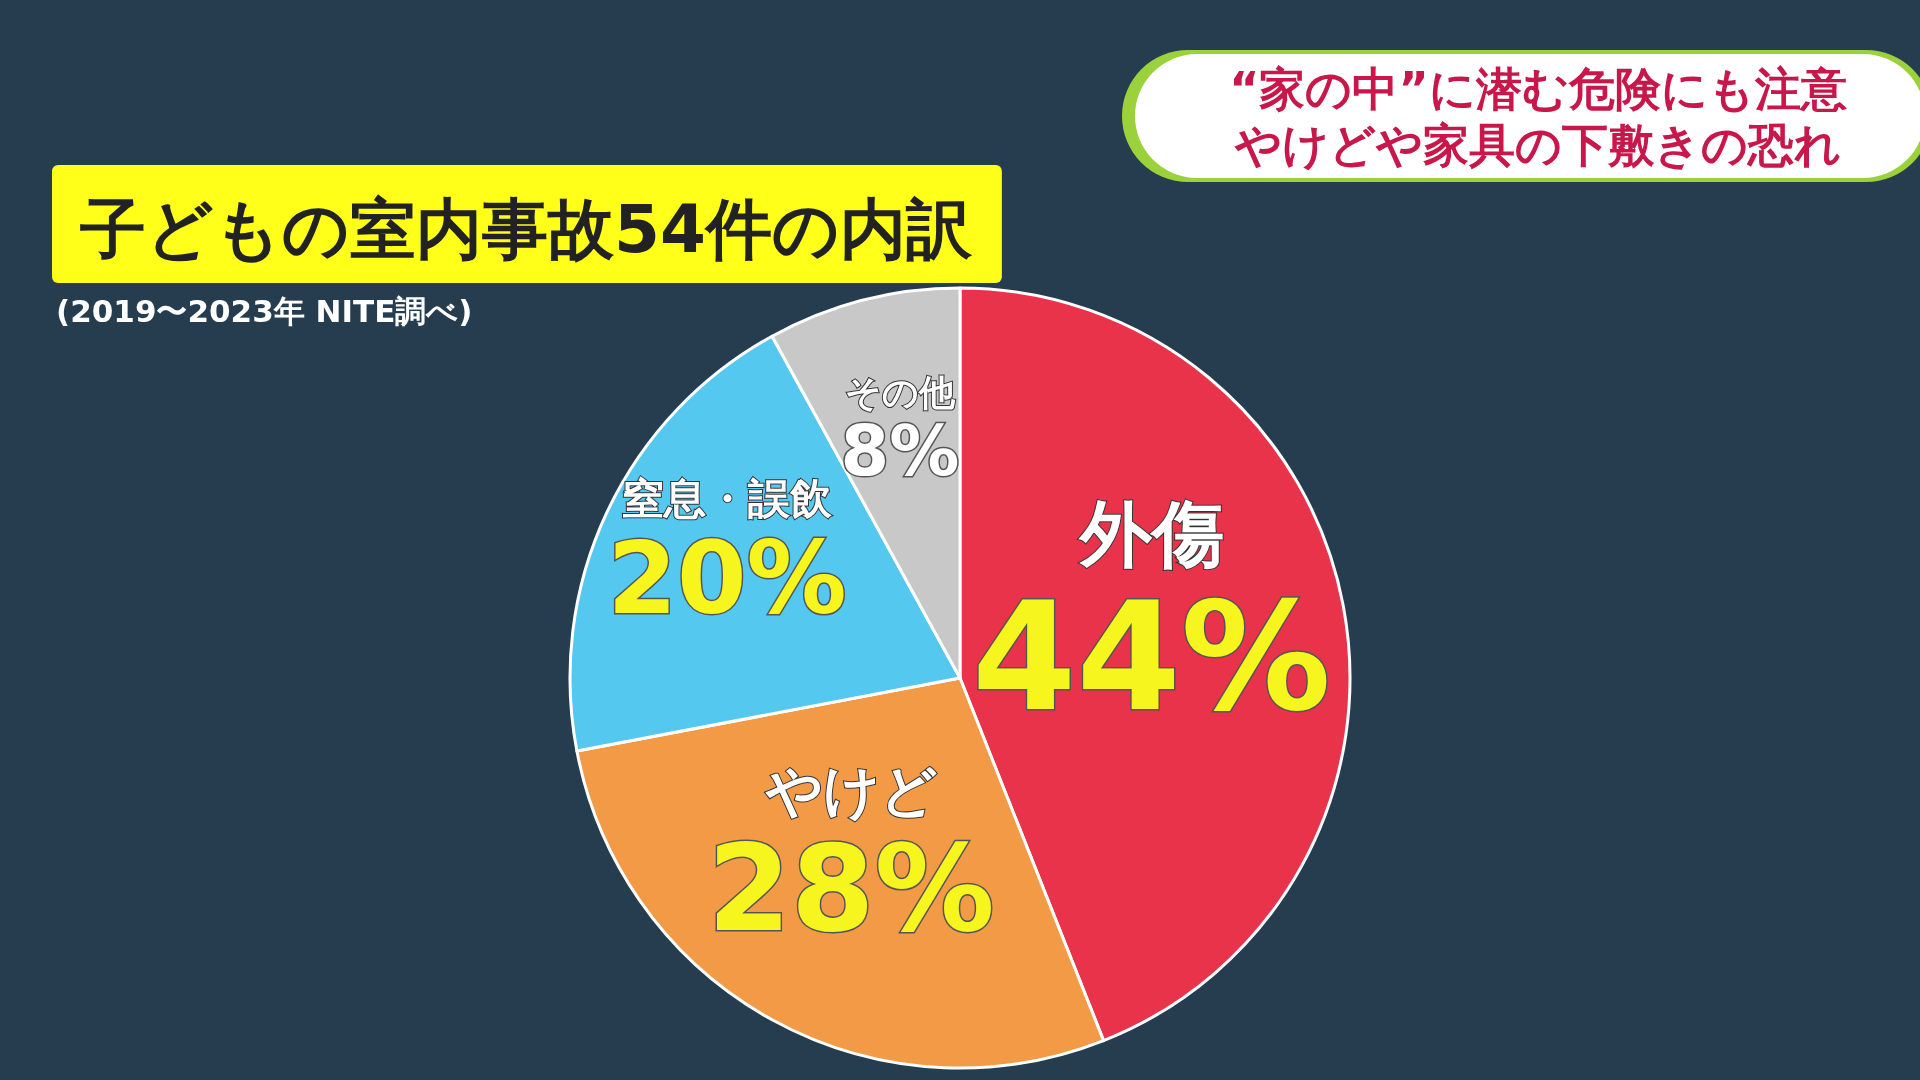  What do you see at coordinates (900, 393) in the screenshot?
I see `slice-label: その他` at bounding box center [900, 393].